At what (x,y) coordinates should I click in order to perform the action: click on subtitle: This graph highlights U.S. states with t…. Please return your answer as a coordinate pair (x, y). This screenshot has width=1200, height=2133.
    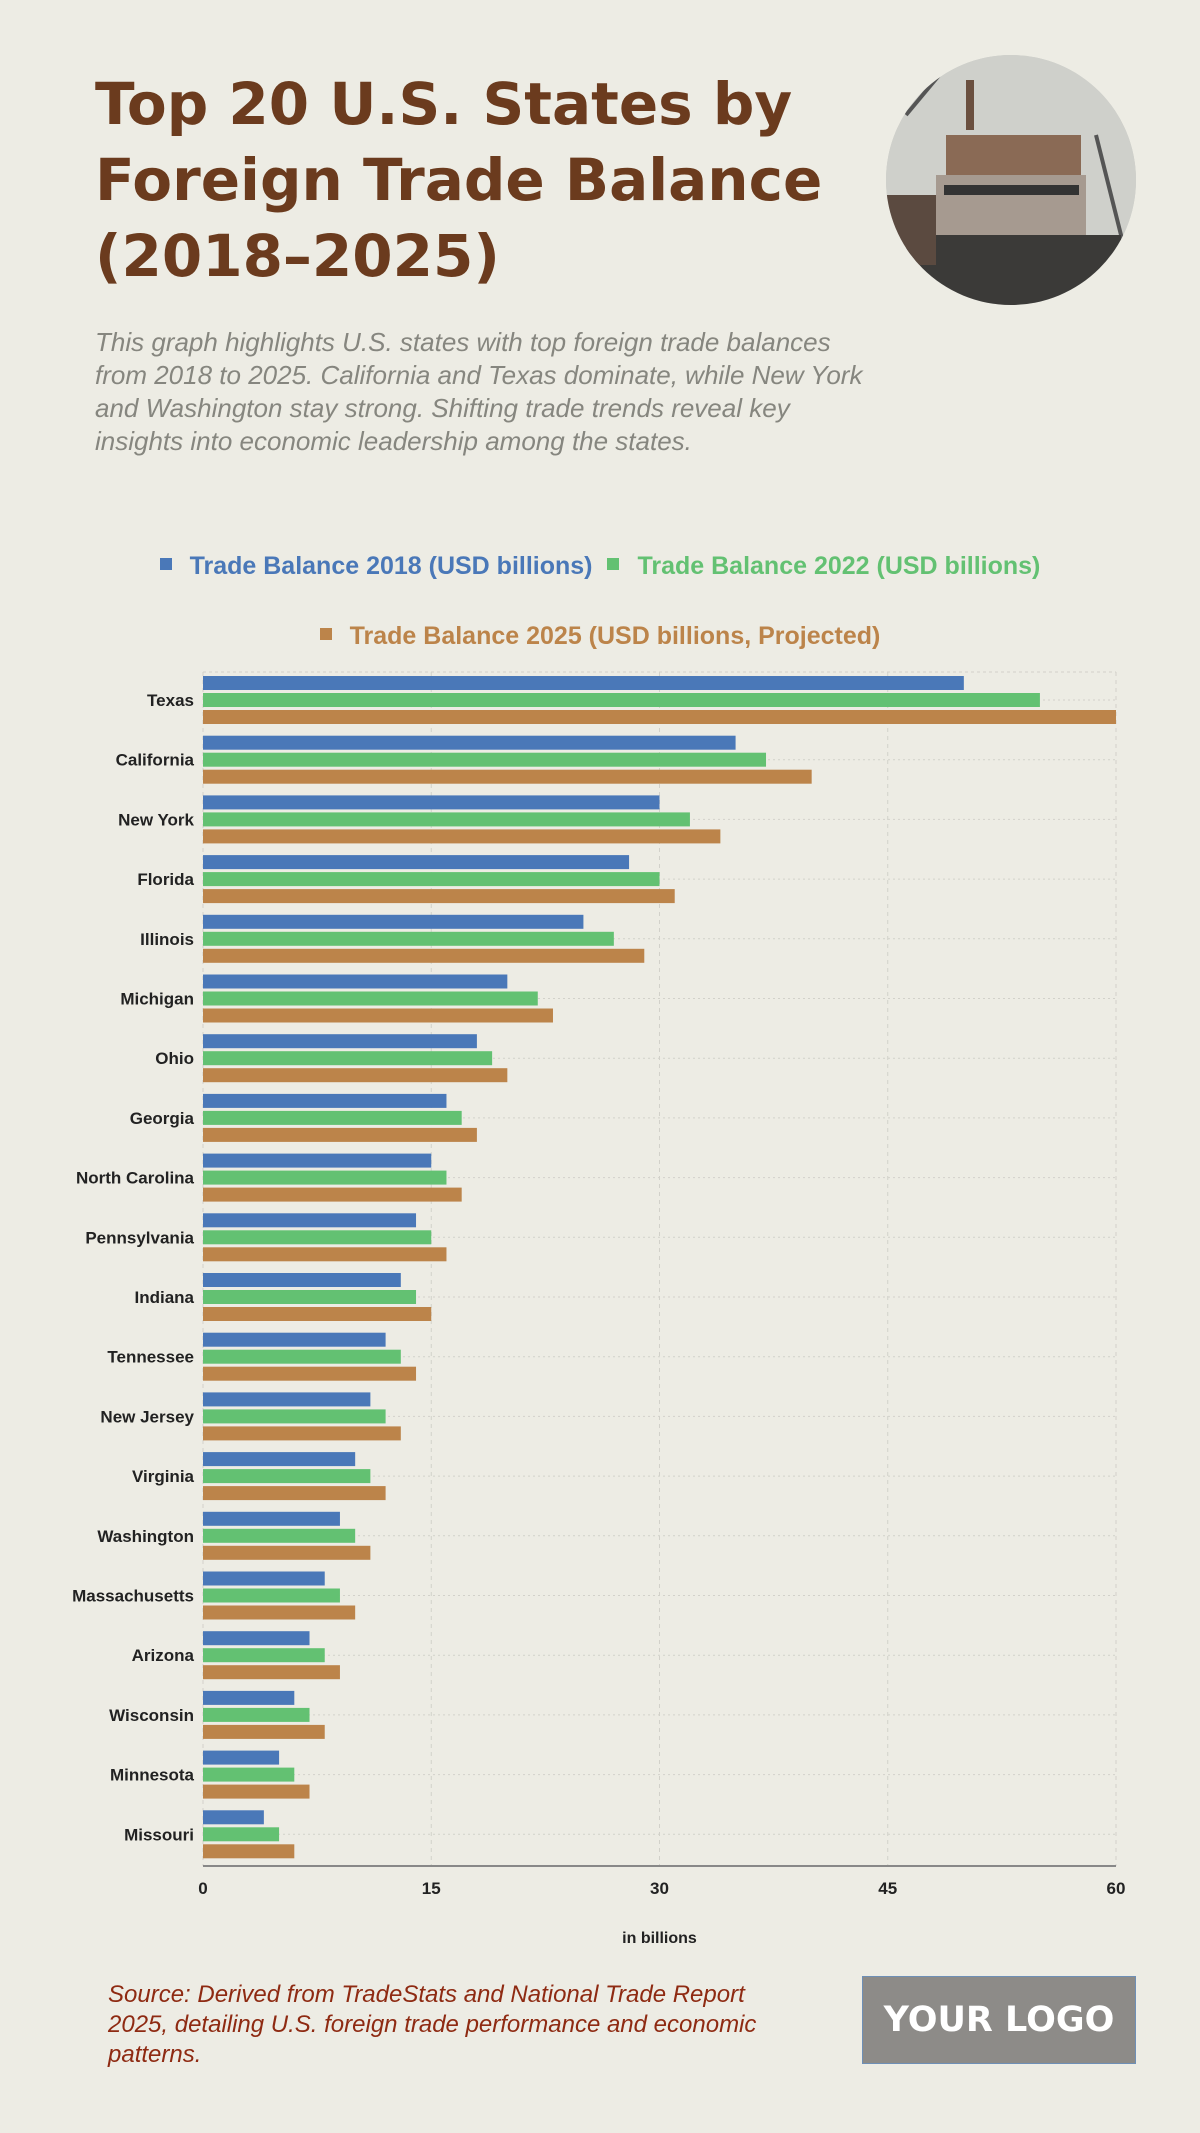
    Looking at the image, I should click on (479, 391).